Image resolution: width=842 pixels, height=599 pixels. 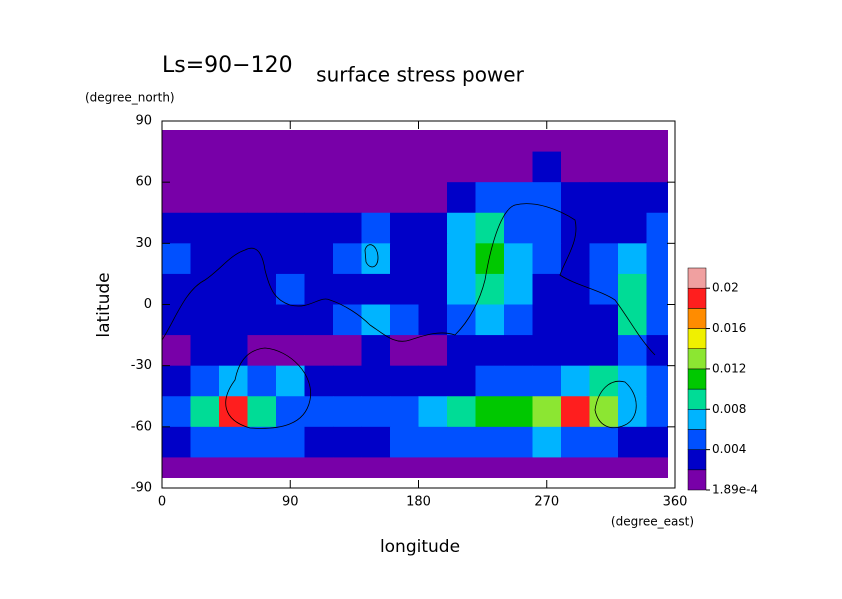 I want to click on x-tick-label: 0, so click(x=162, y=502).